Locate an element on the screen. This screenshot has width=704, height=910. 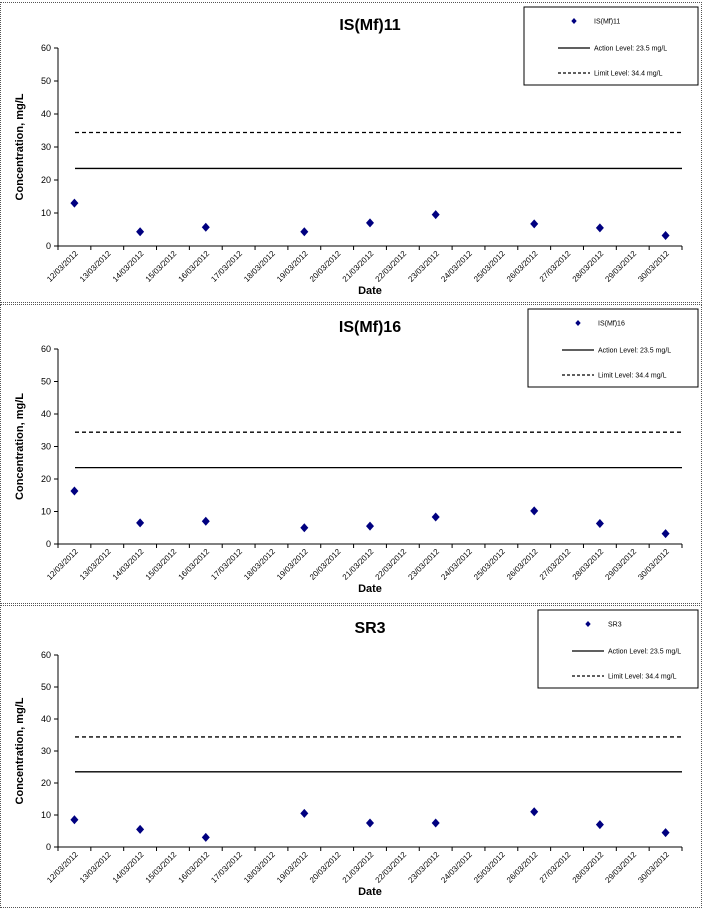
x-tick-label: 20/03/2012 is located at coordinates (325, 867).